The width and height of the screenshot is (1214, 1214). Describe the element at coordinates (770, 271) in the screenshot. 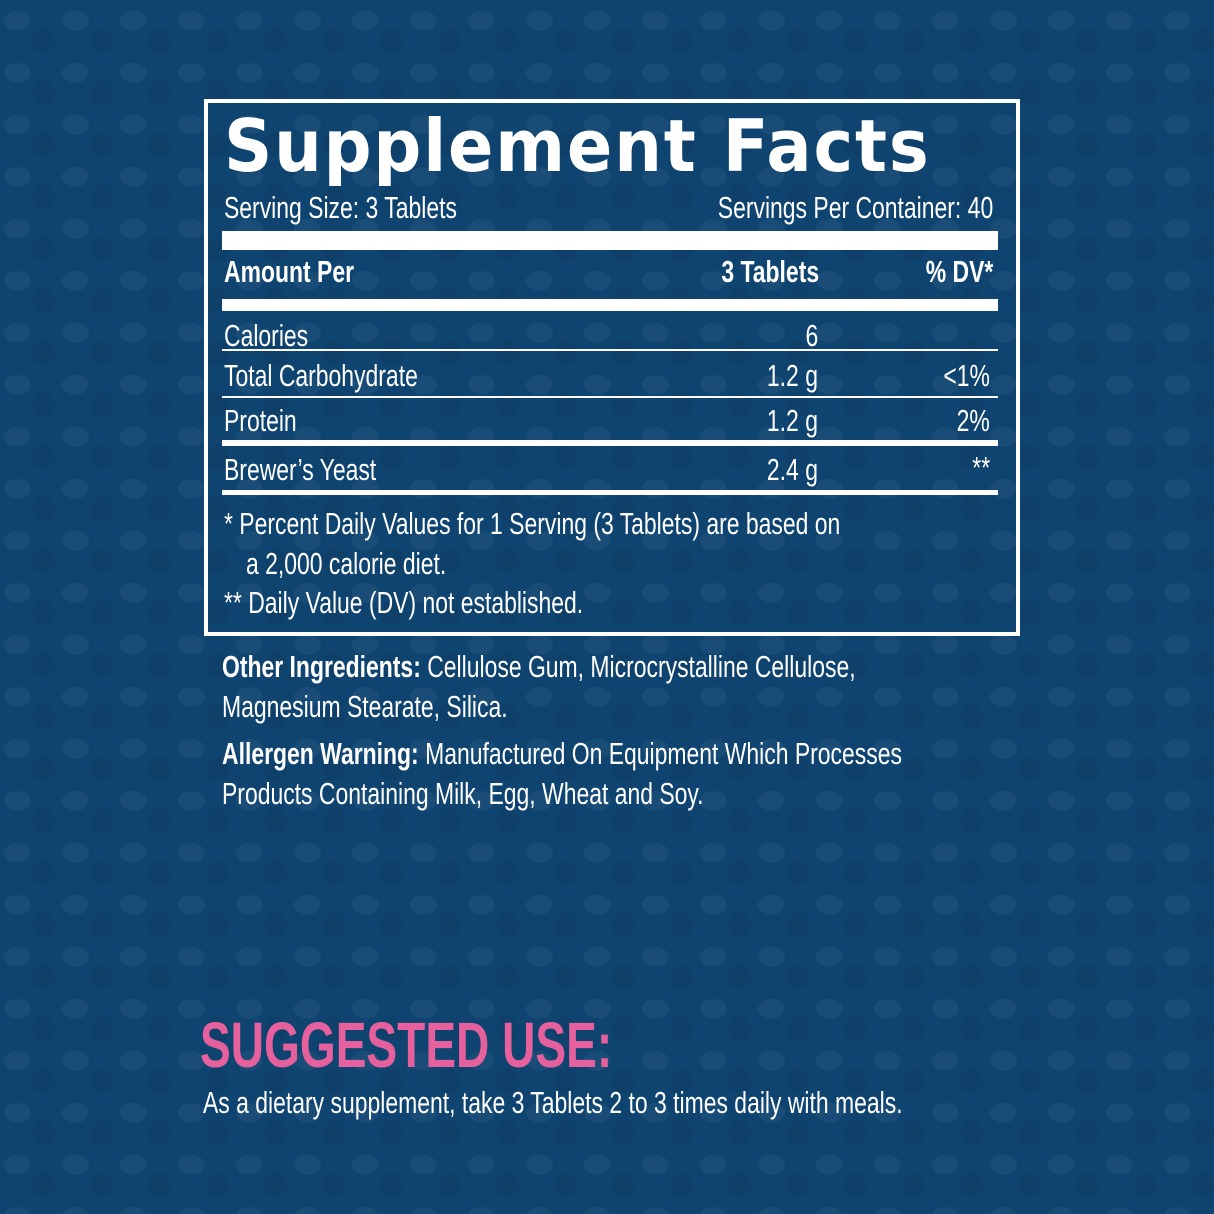

I see `header-serving: 3 Tablets` at that location.